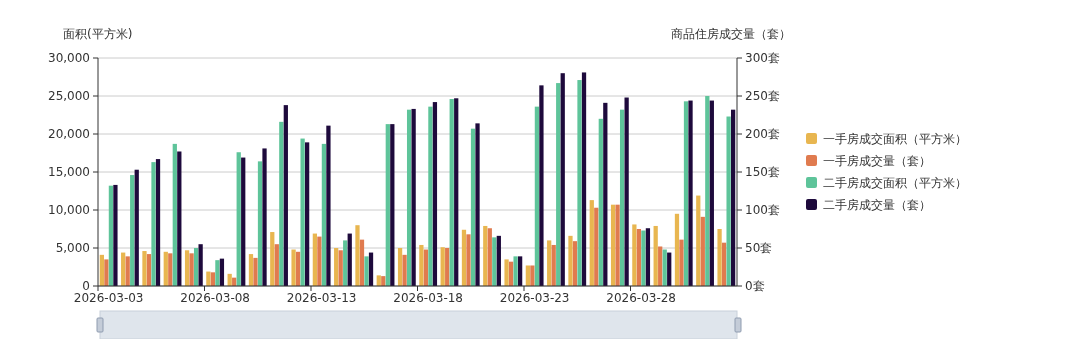 The image size is (1076, 339). What do you see at coordinates (69, 58) in the screenshot?
I see `y-tick-label: 30,000` at bounding box center [69, 58].